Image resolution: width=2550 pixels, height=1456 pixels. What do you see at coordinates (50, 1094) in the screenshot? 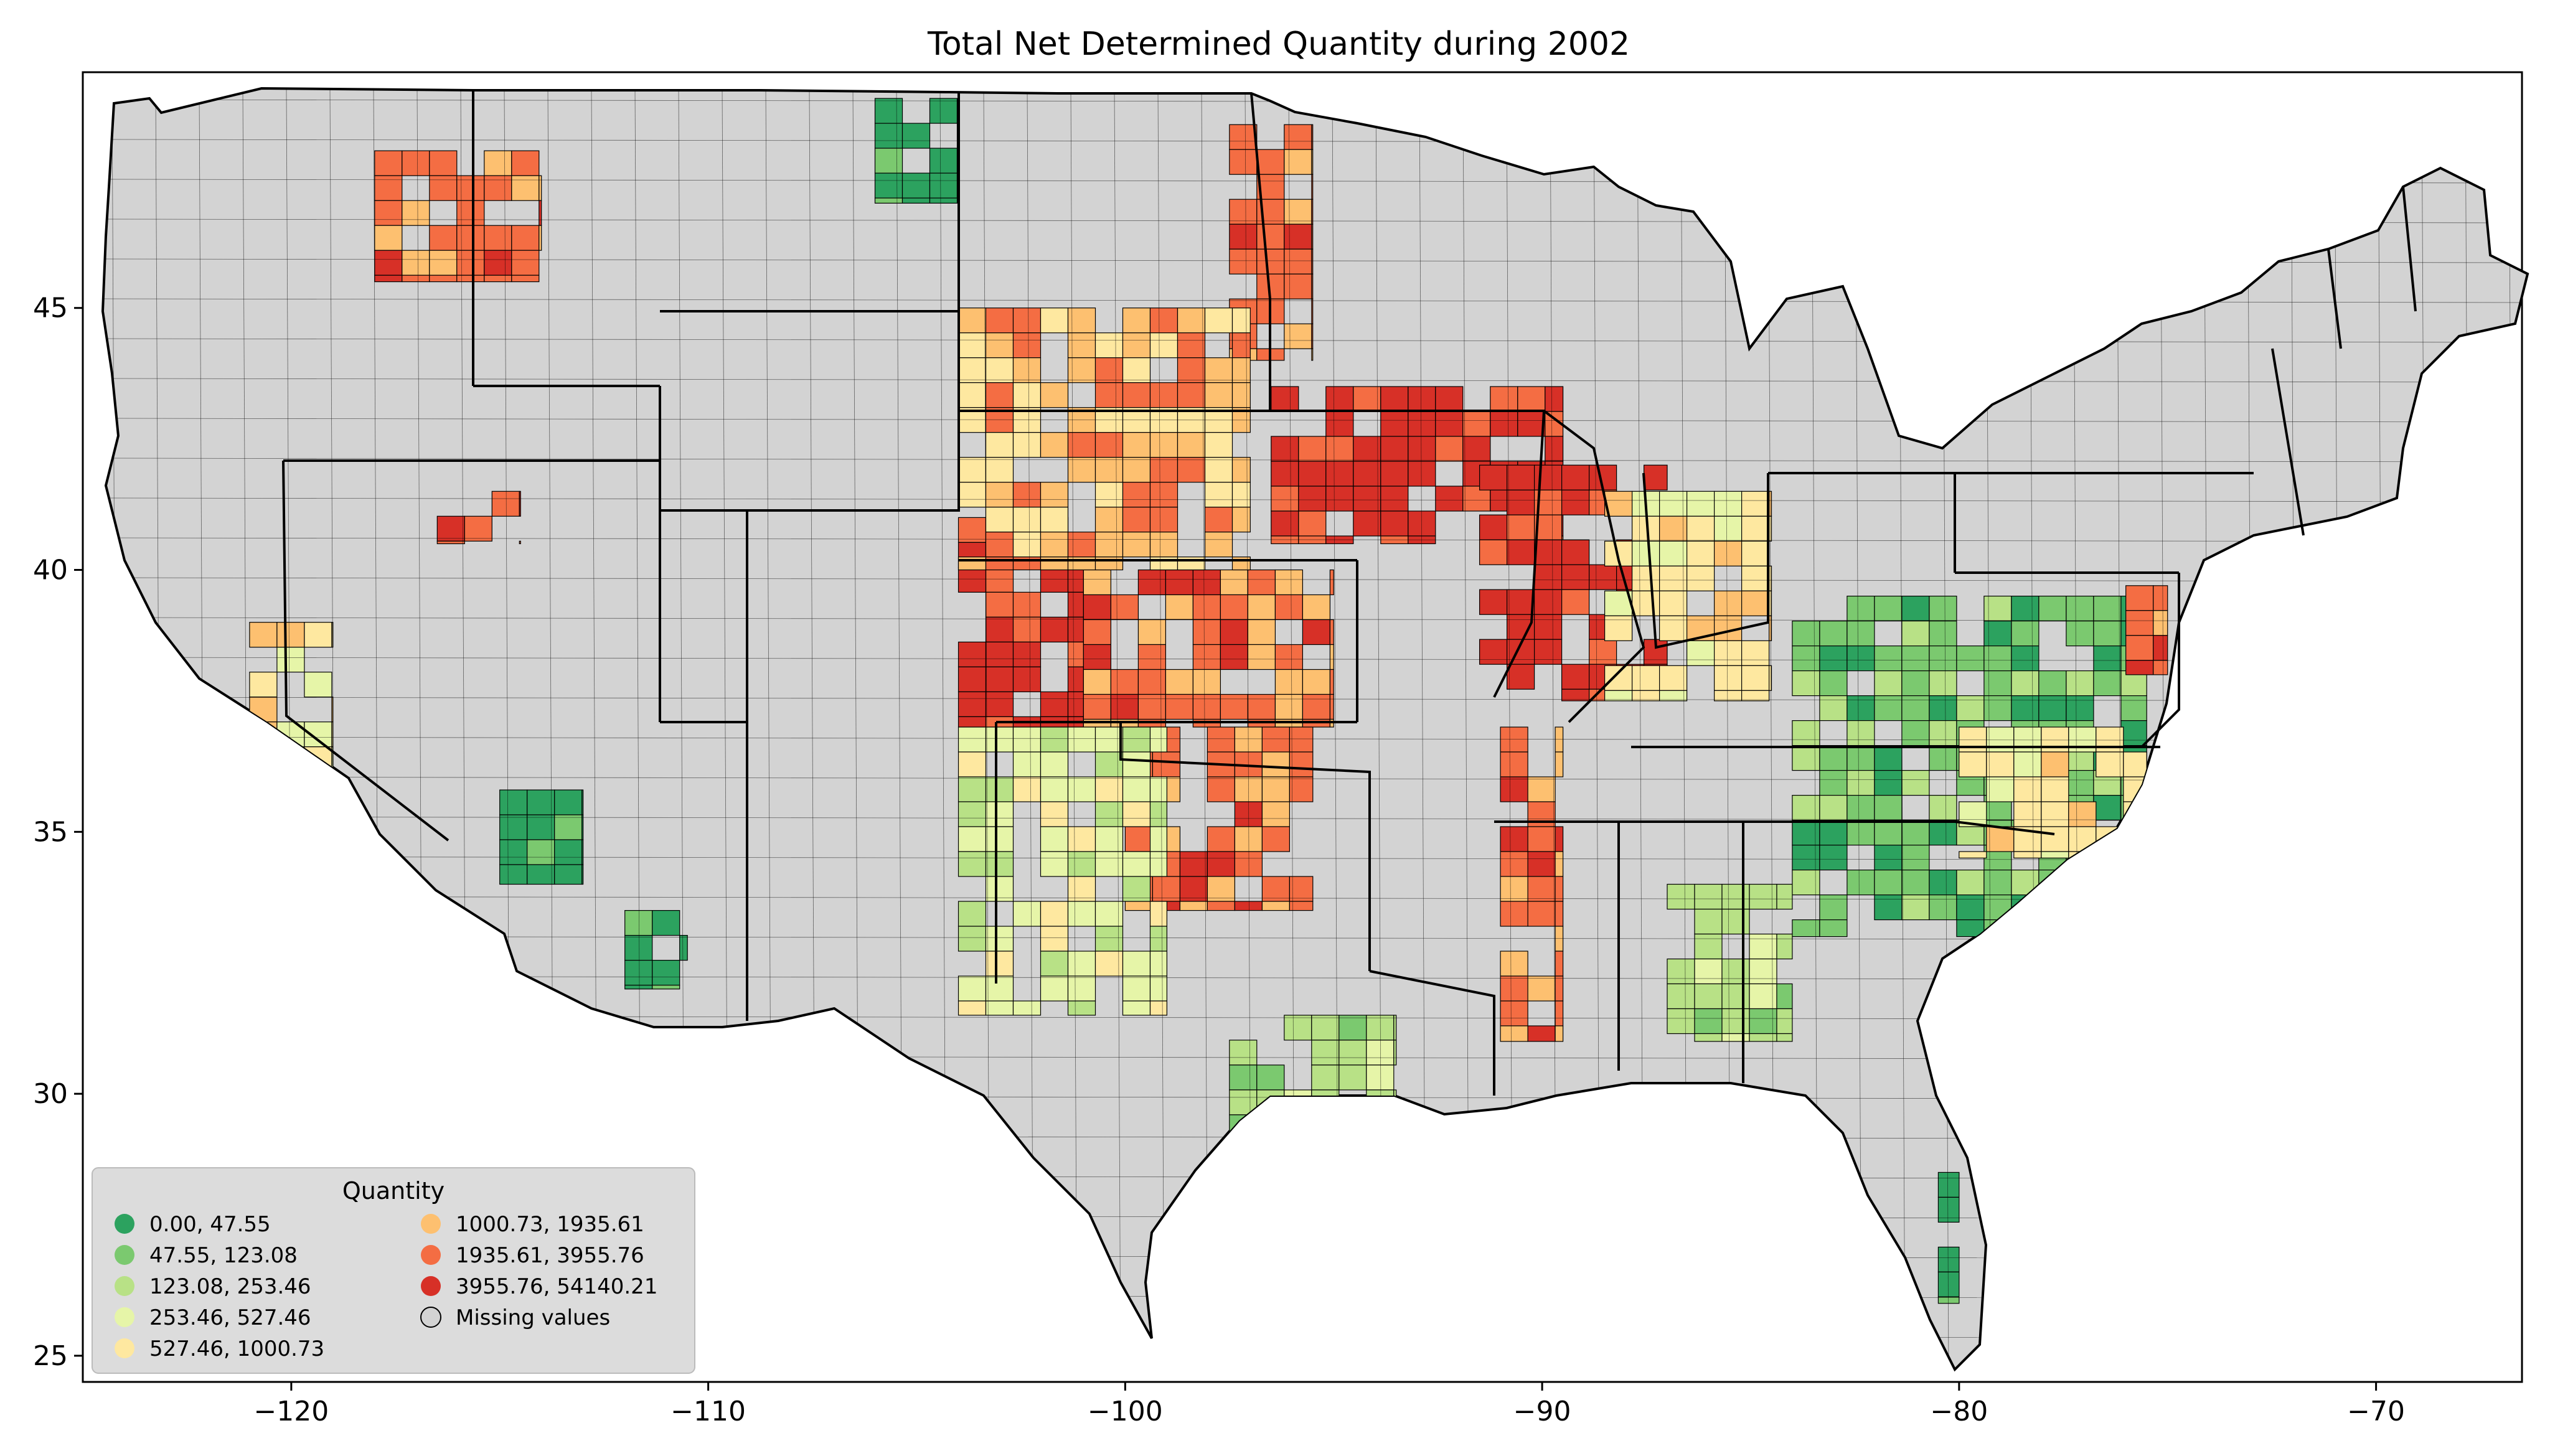
I see `y-tick-label: 30` at bounding box center [50, 1094].